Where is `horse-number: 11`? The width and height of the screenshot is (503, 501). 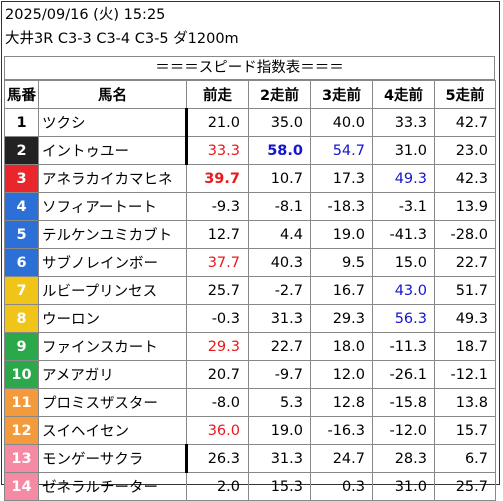
horse-number: 11 is located at coordinates (21, 402).